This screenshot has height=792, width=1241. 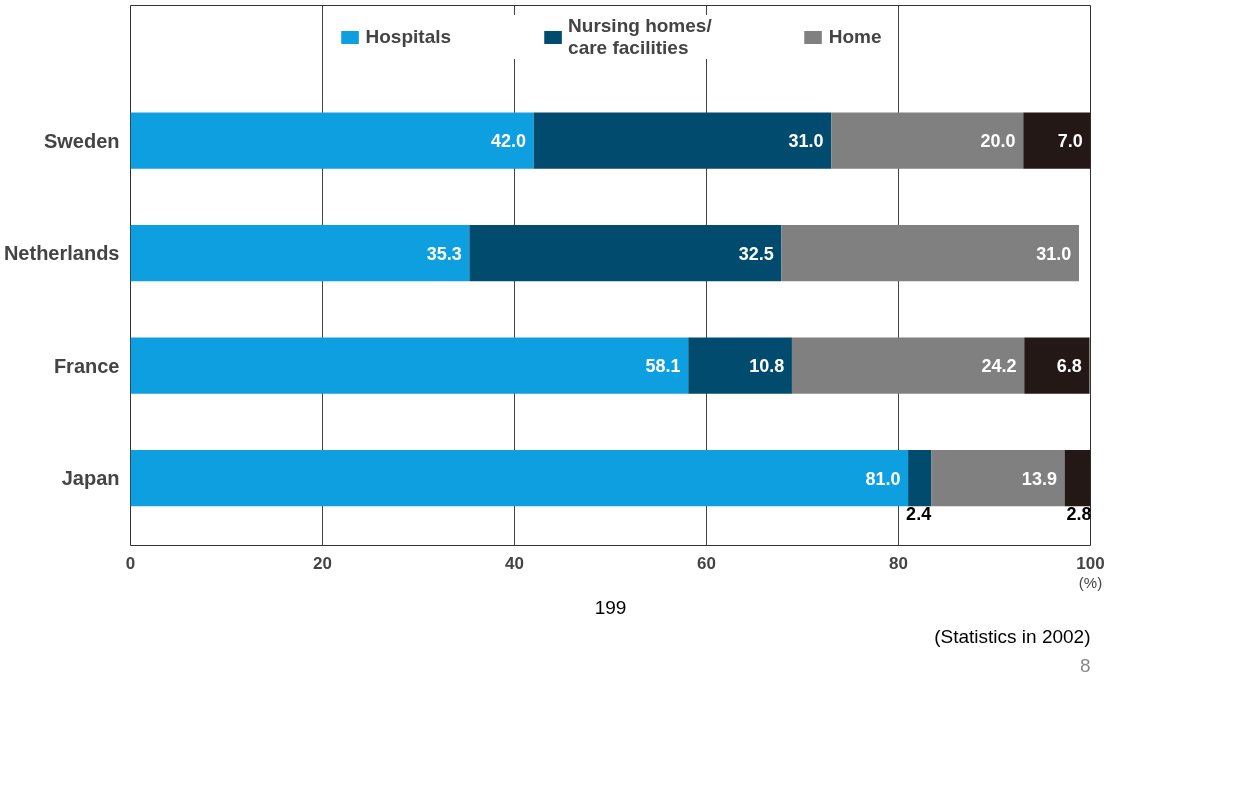 I want to click on text: 8, so click(x=1085, y=665).